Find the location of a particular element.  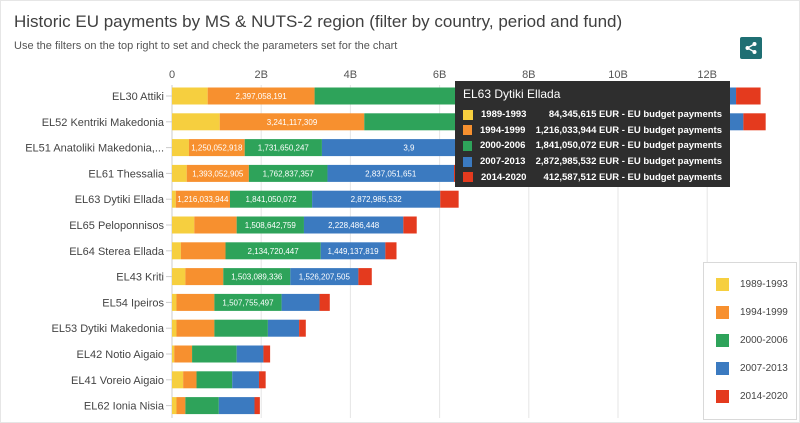

data-label: 2,228,486,448 is located at coordinates (354, 225).